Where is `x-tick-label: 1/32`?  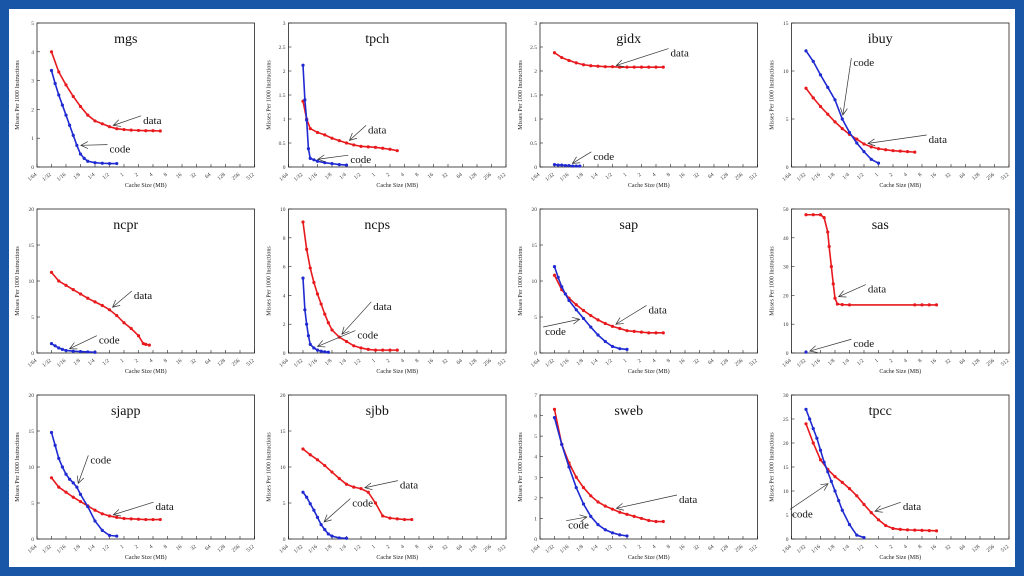
x-tick-label: 1/32 is located at coordinates (550, 549).